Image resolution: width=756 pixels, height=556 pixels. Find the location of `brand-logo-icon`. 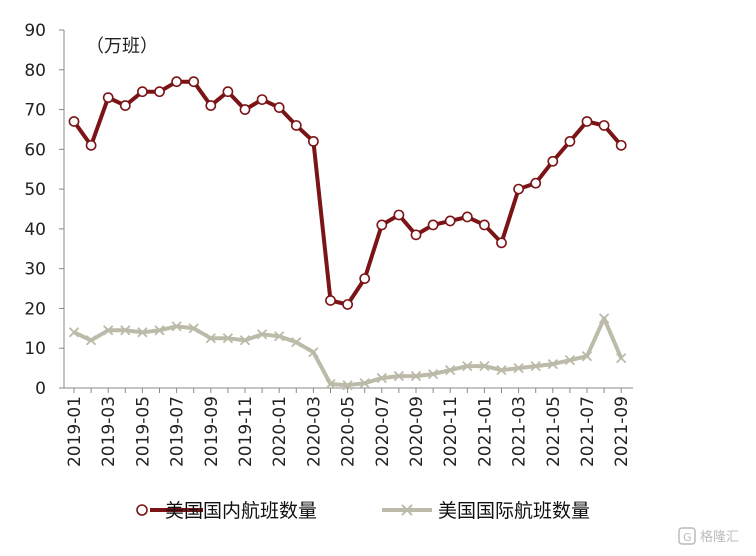

brand-logo-icon is located at coordinates (687, 536).